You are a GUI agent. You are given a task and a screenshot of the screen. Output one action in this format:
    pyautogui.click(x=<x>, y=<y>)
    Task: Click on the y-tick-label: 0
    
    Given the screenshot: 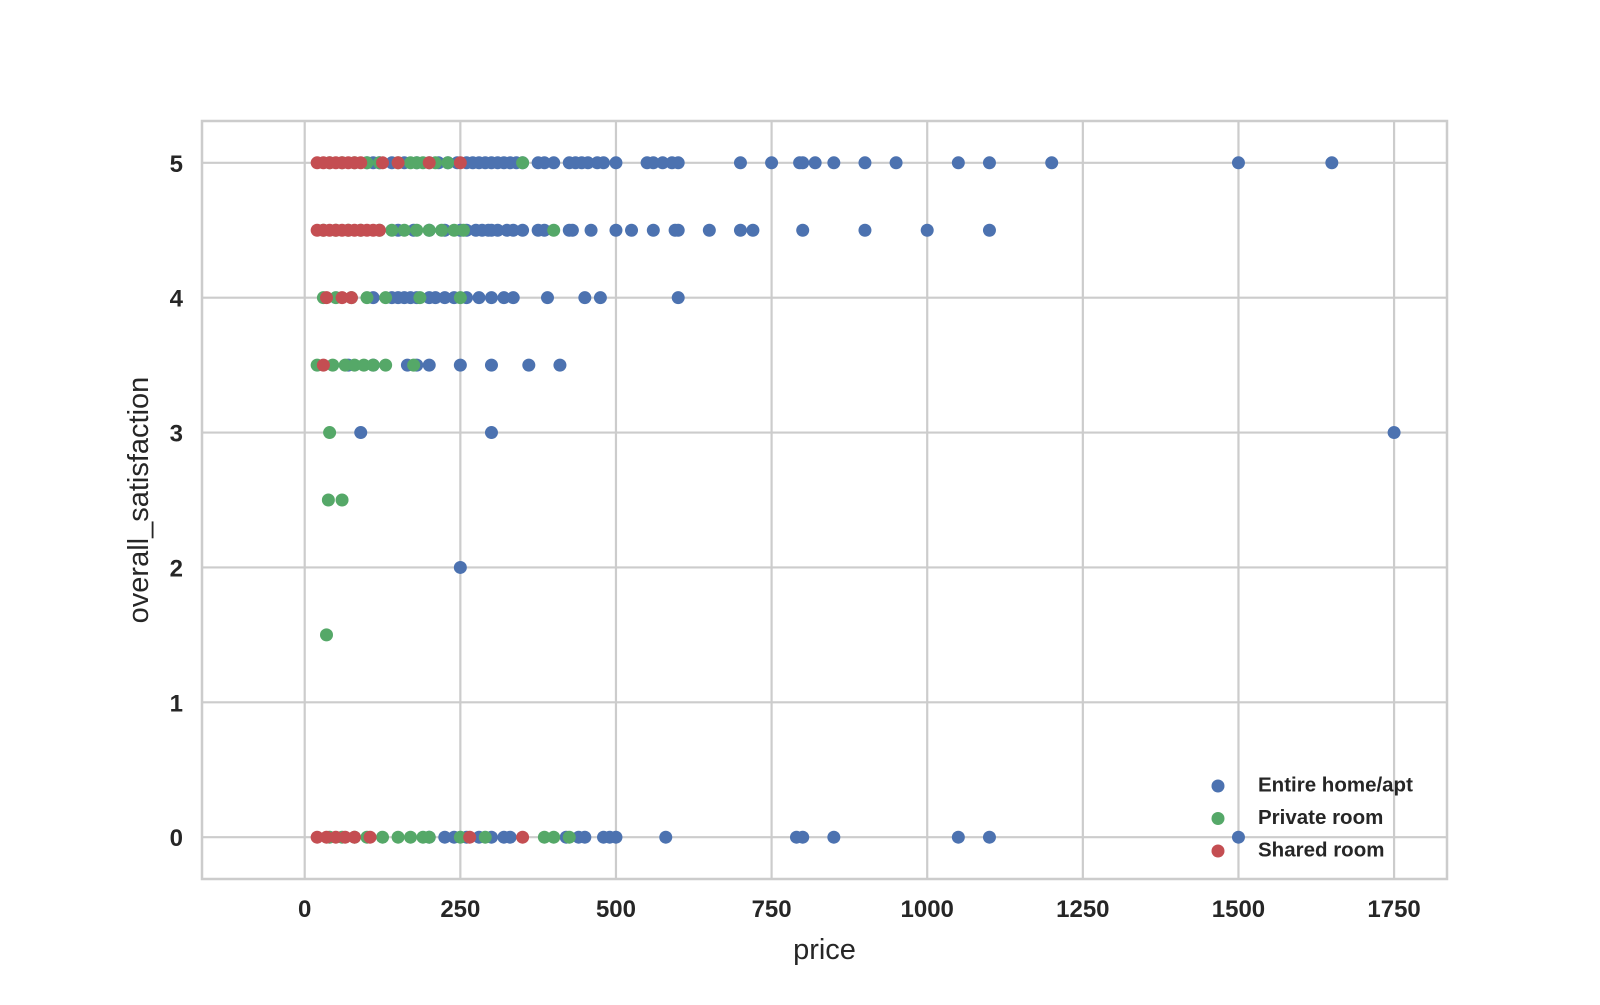 What is the action you would take?
    pyautogui.click(x=176, y=838)
    